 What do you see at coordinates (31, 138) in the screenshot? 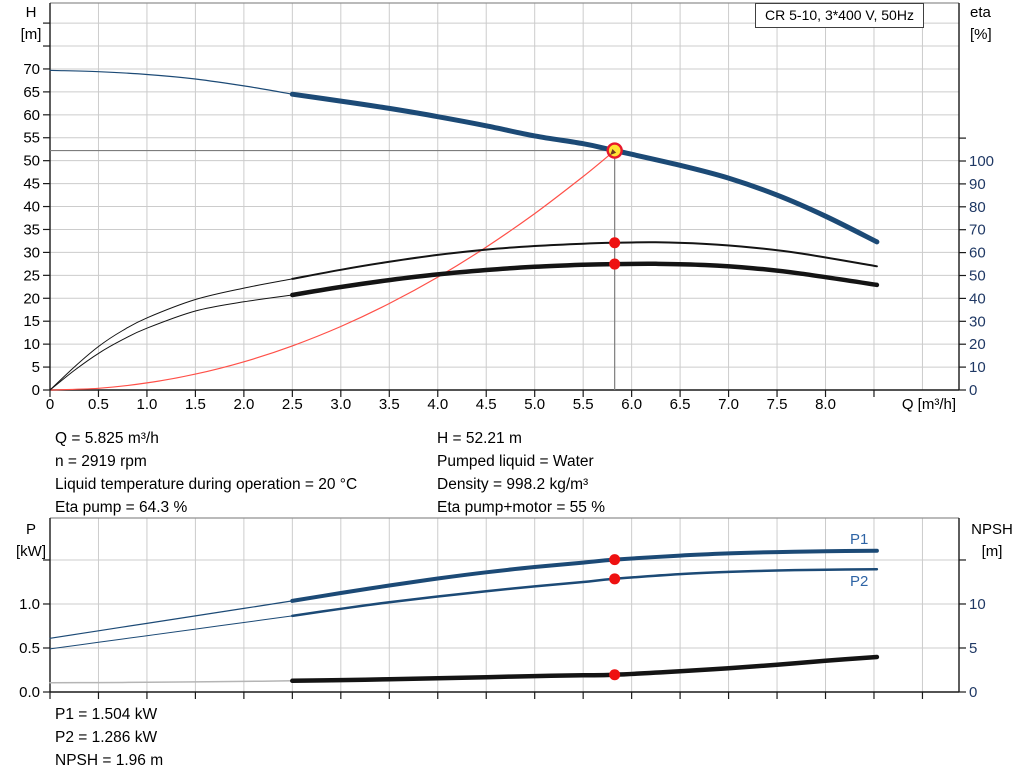
I see `left-axis-tick-label: 55` at bounding box center [31, 138].